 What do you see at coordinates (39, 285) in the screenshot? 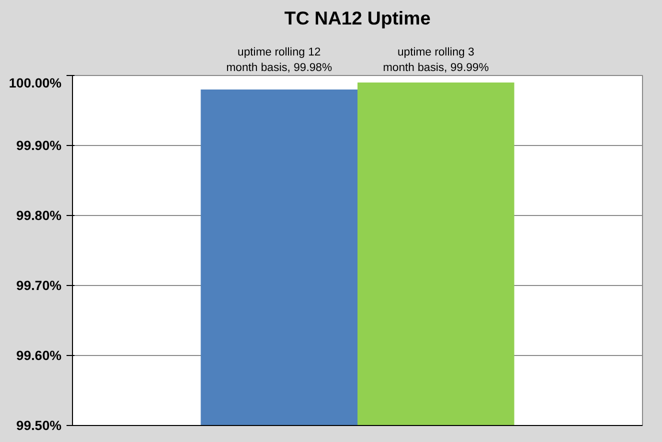
I see `y-tick-label: 99.70%` at bounding box center [39, 285].